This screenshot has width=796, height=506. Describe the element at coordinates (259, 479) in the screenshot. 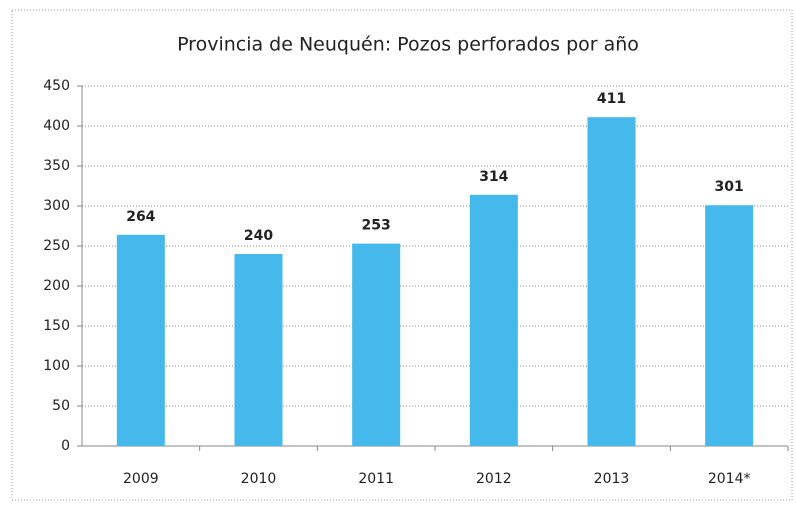

I see `x-tick-label: 2010` at that location.